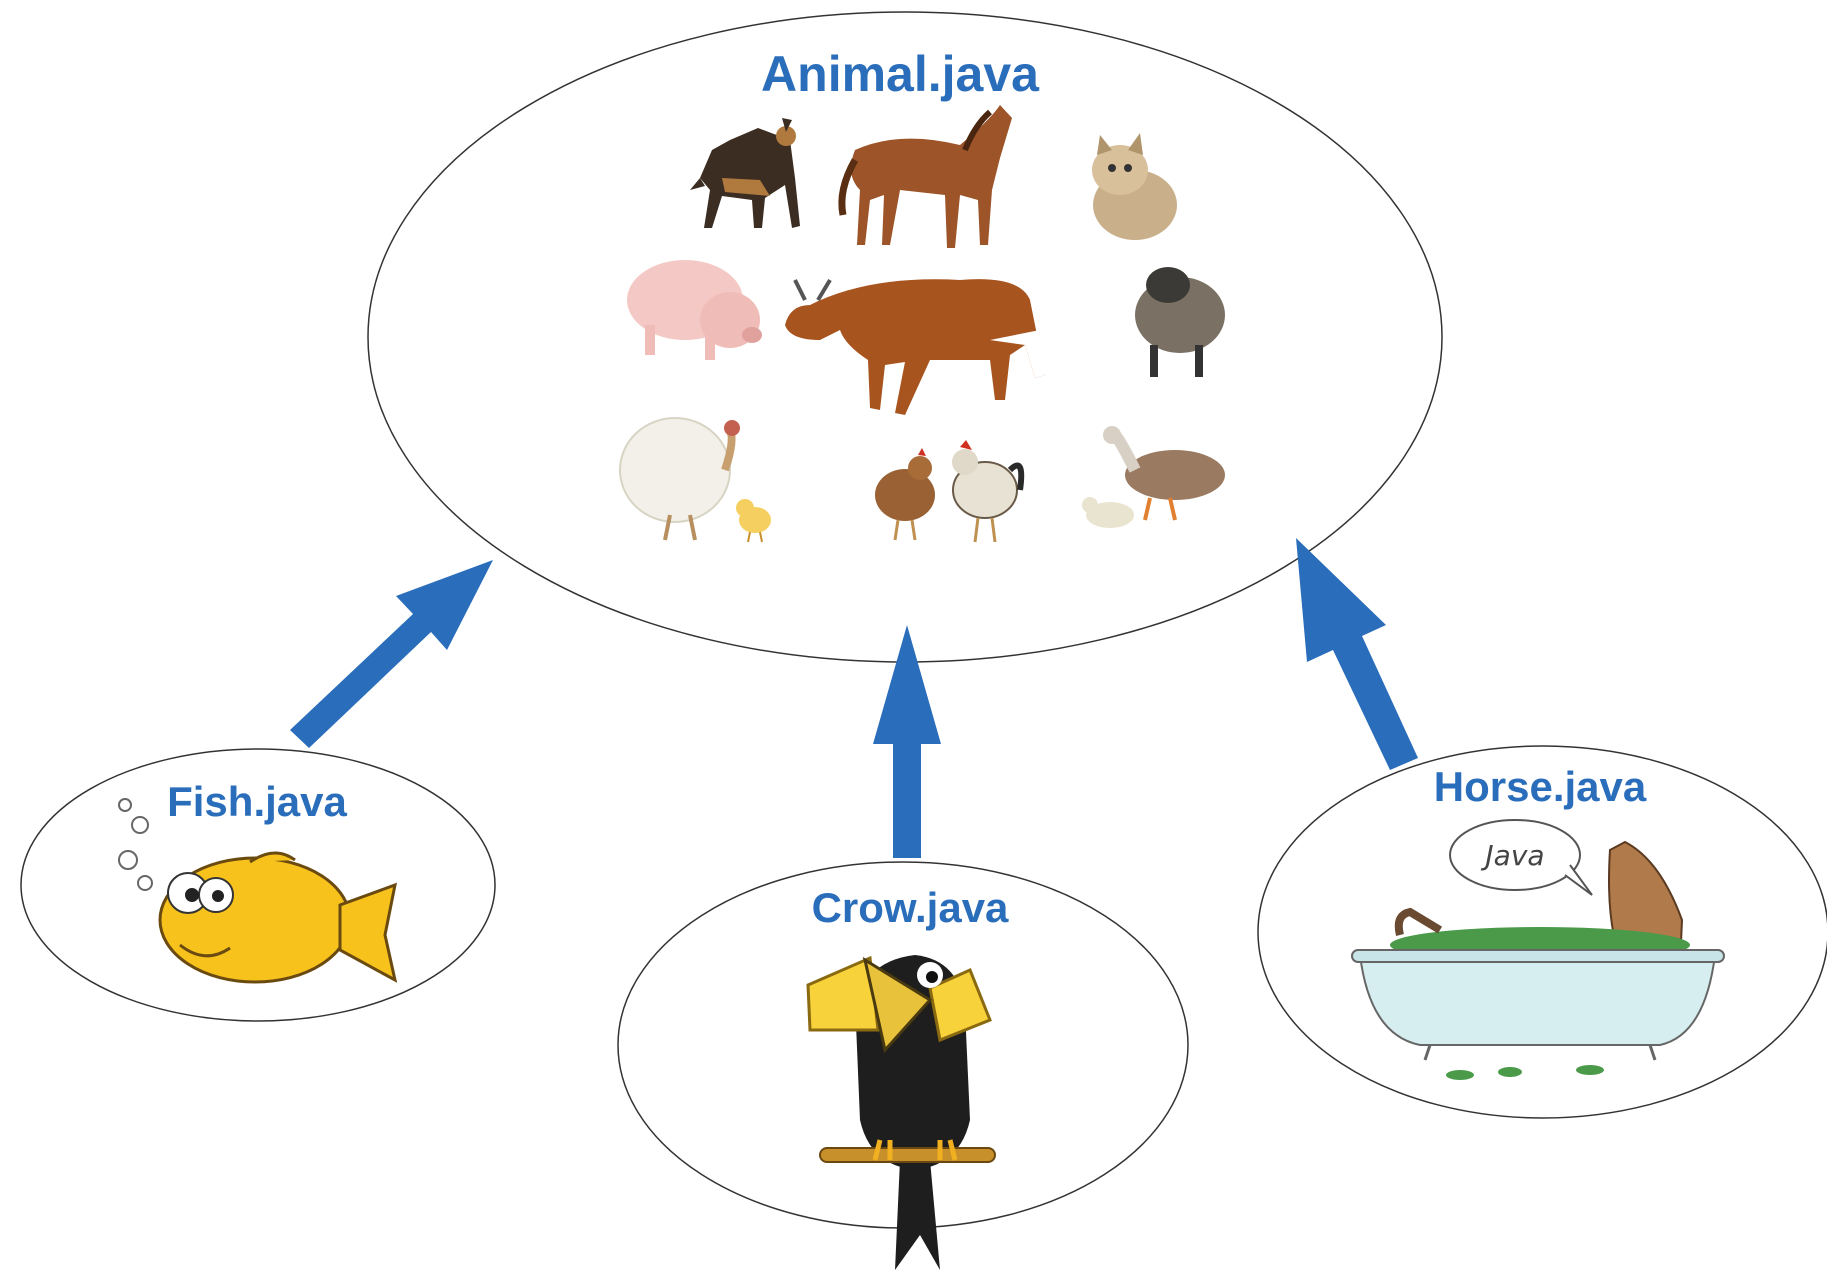 This screenshot has height=1279, width=1827. What do you see at coordinates (910, 907) in the screenshot?
I see `crow-class-label: Crow.java` at bounding box center [910, 907].